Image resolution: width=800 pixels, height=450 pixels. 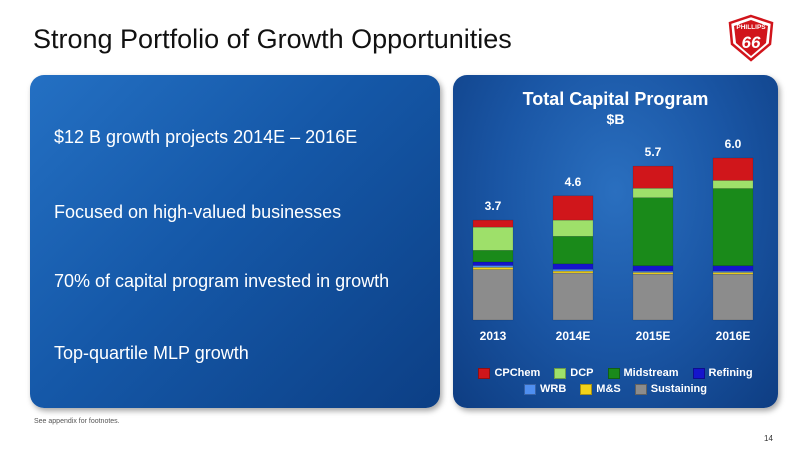 What do you see at coordinates (733, 227) in the screenshot?
I see `bar-midstream-2016e` at bounding box center [733, 227].